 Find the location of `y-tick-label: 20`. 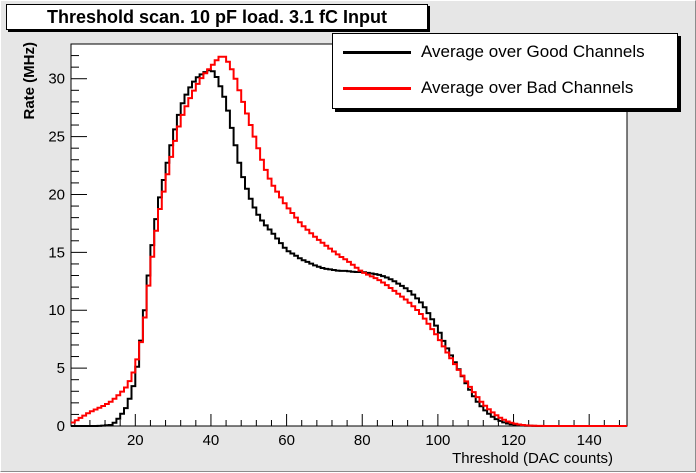

y-tick-label: 20 is located at coordinates (56, 194).